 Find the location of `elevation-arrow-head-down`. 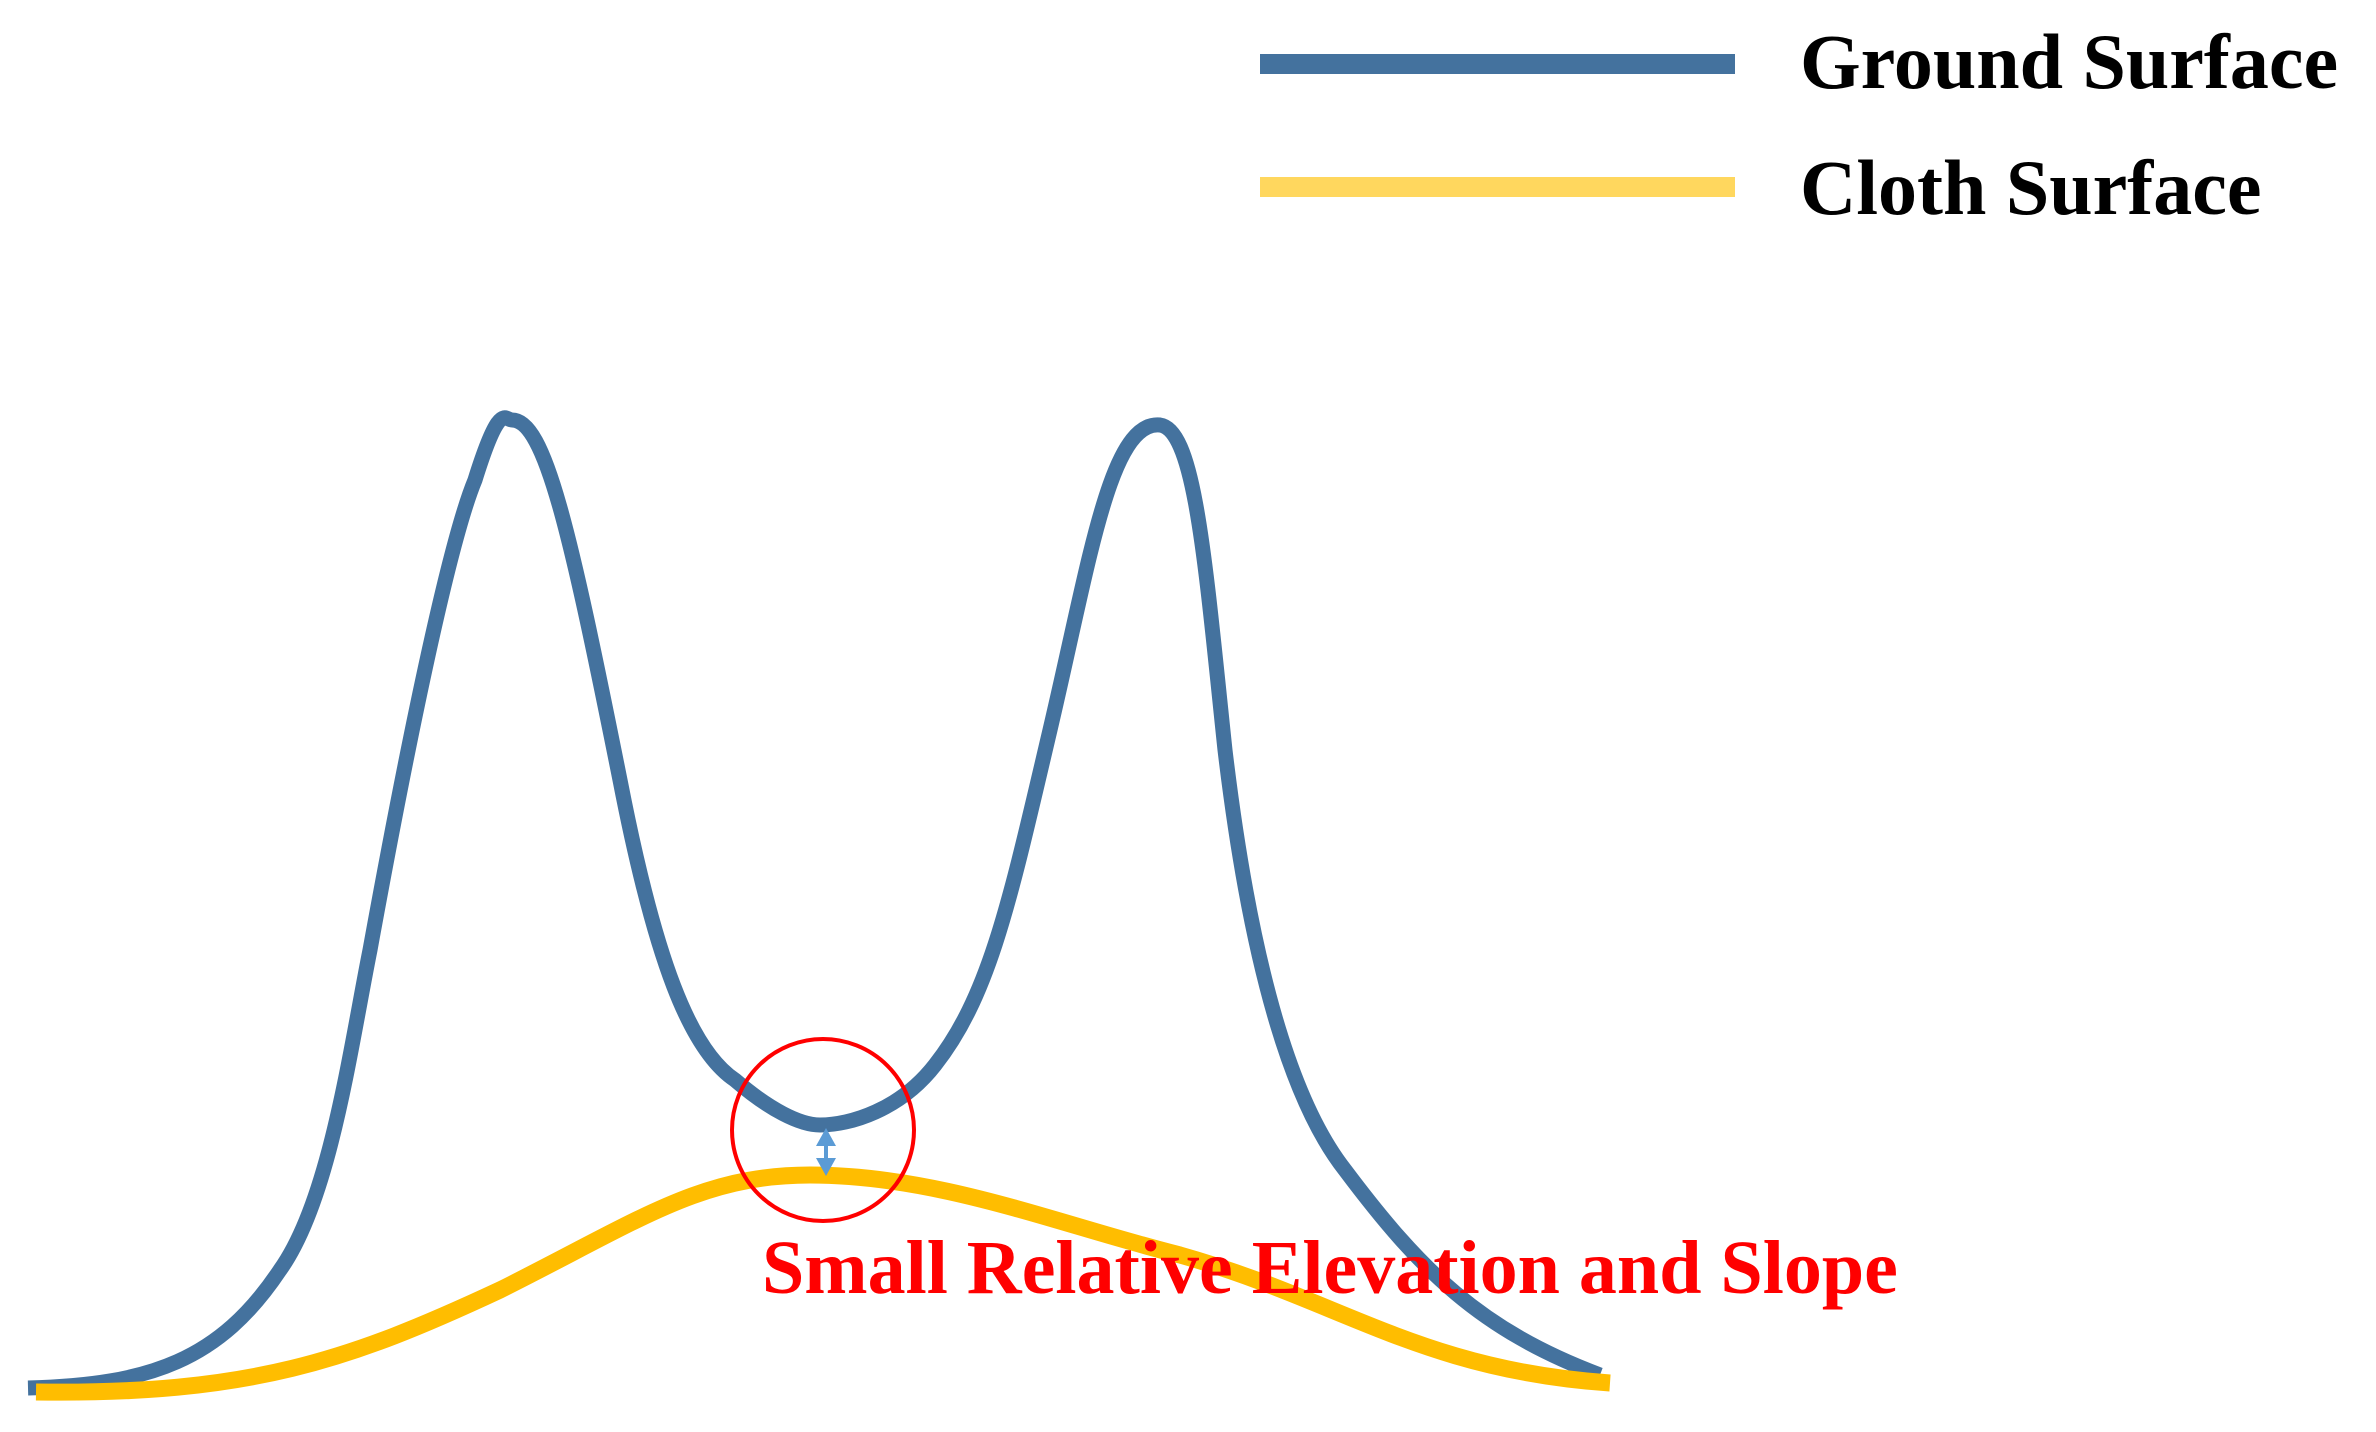

elevation-arrow-head-down is located at coordinates (826, 1167).